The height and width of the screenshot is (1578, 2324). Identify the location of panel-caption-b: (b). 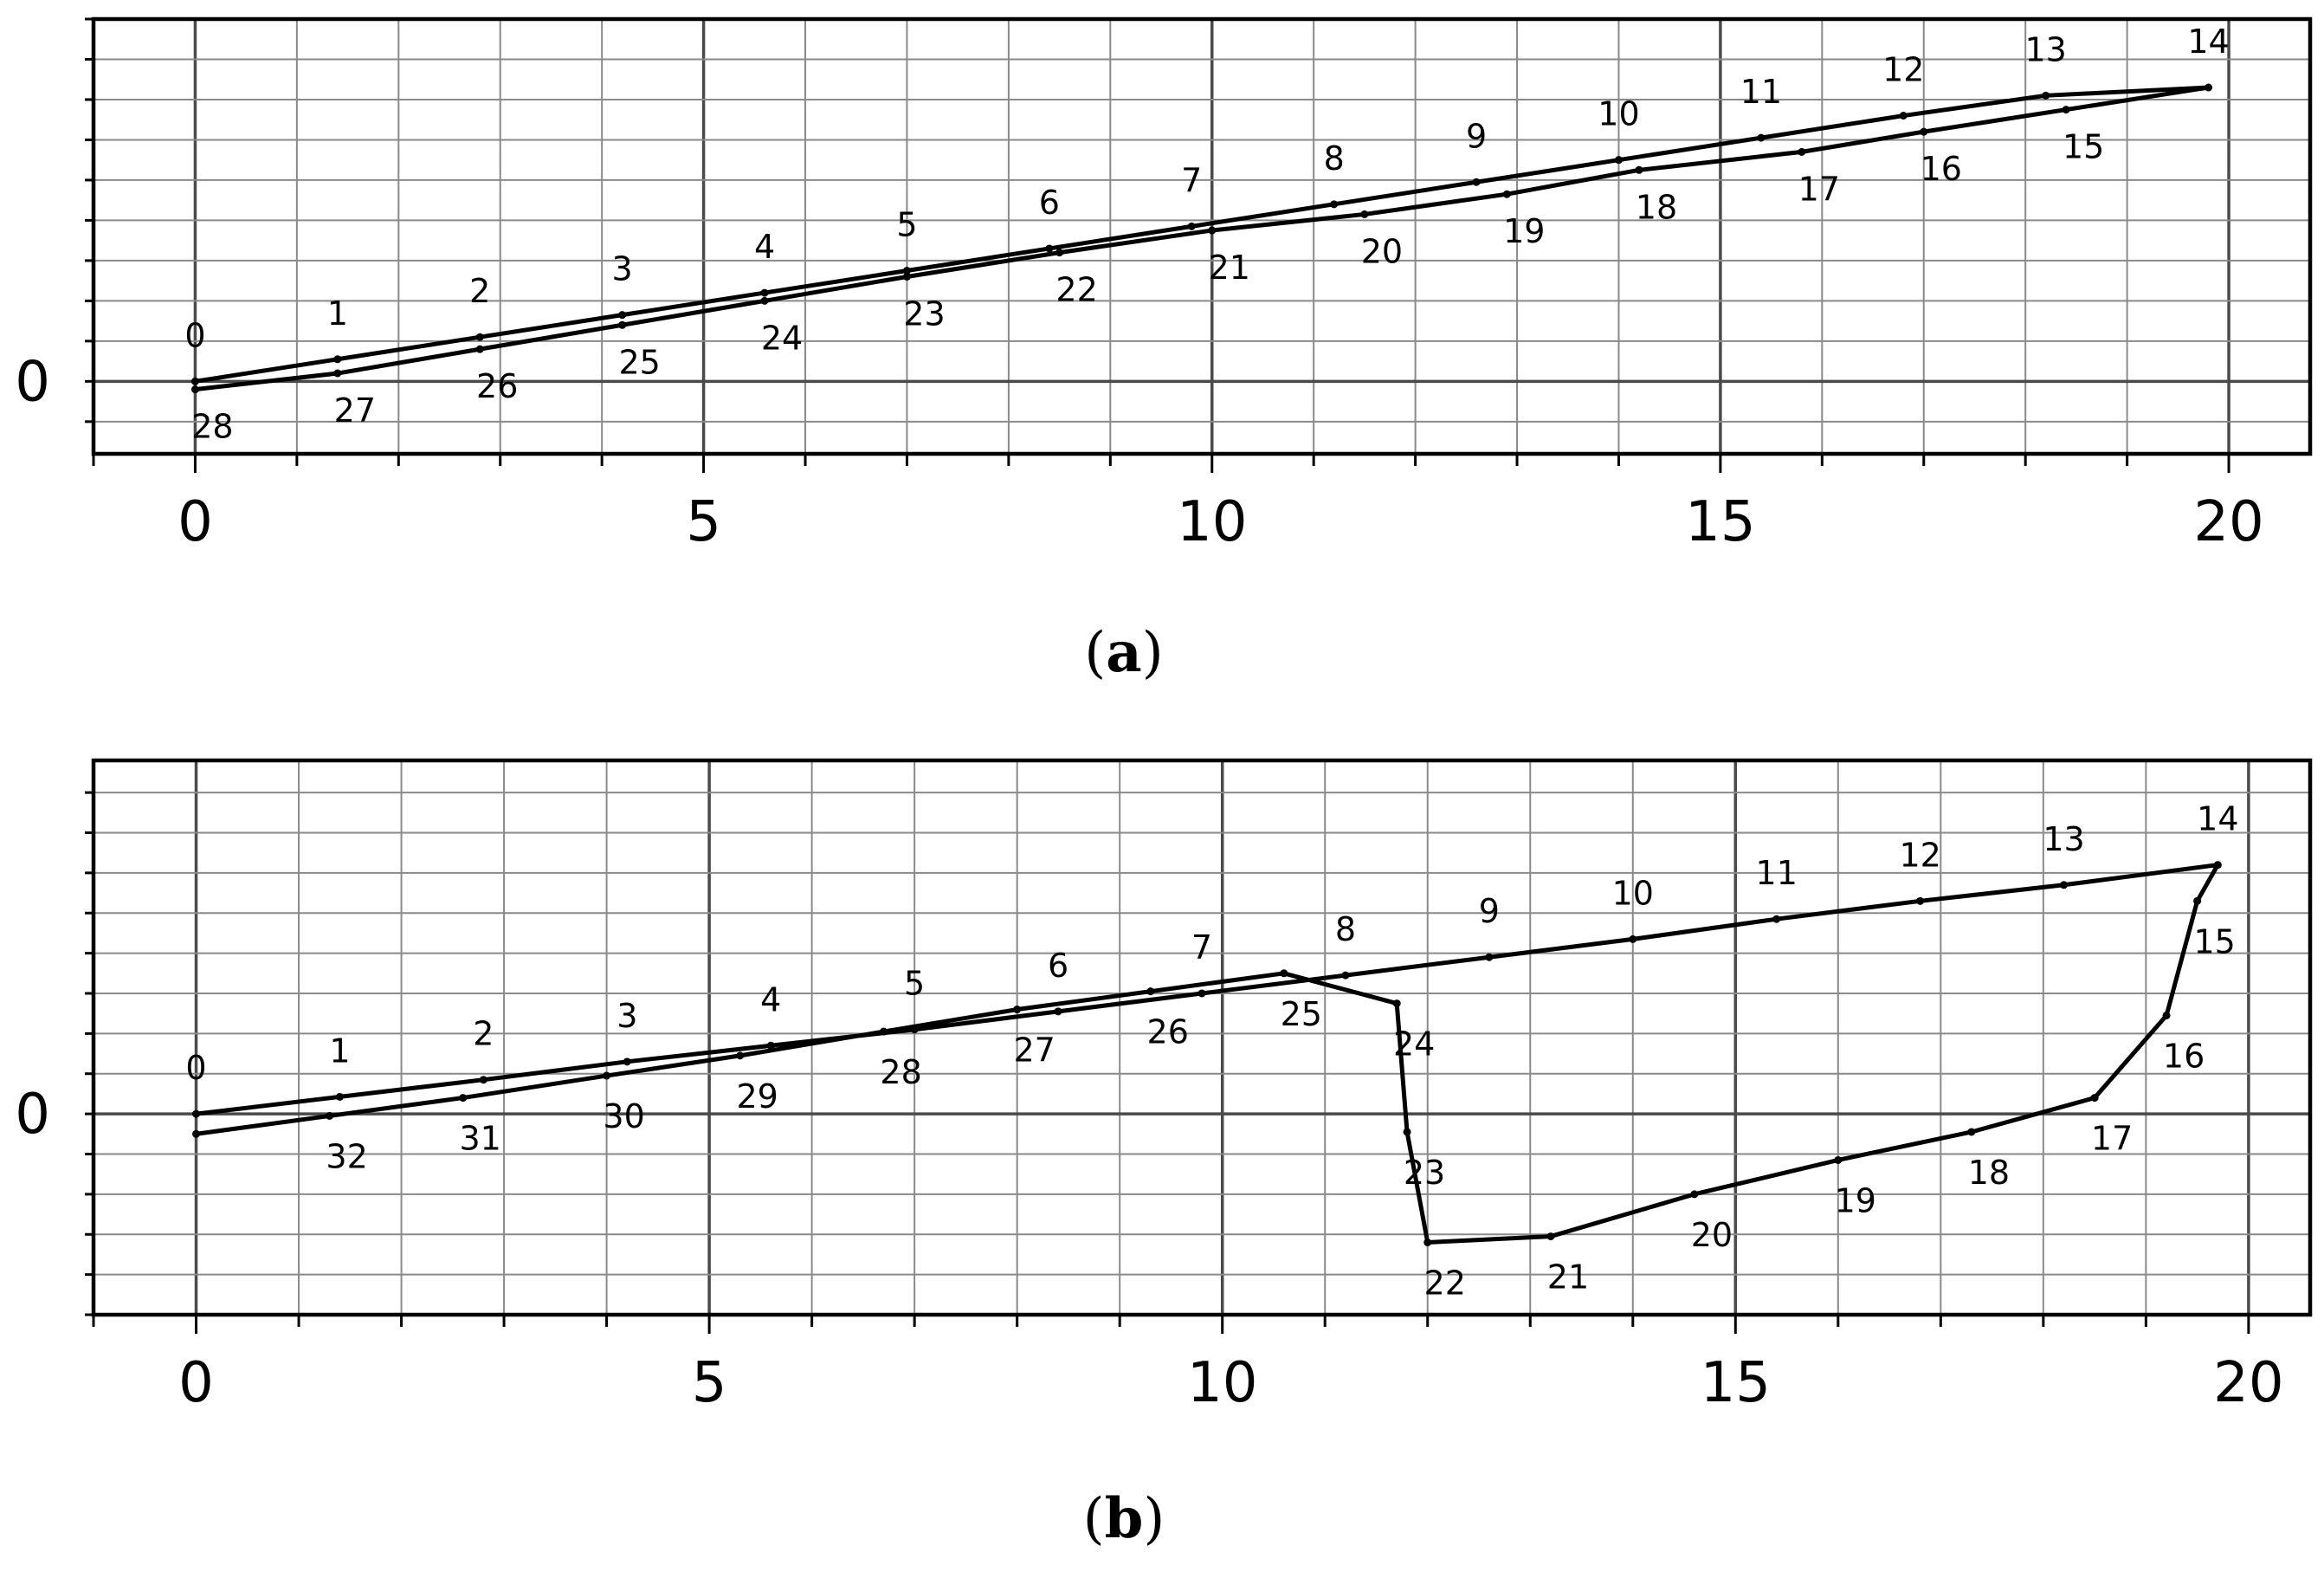
(1124, 1518).